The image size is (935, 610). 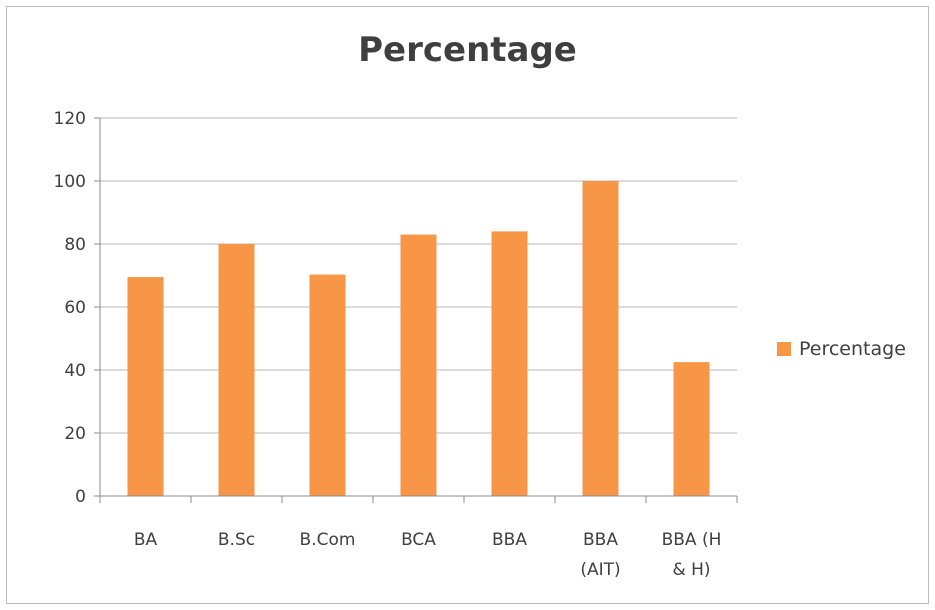 I want to click on y-tick-label-0: 0, so click(x=80, y=497).